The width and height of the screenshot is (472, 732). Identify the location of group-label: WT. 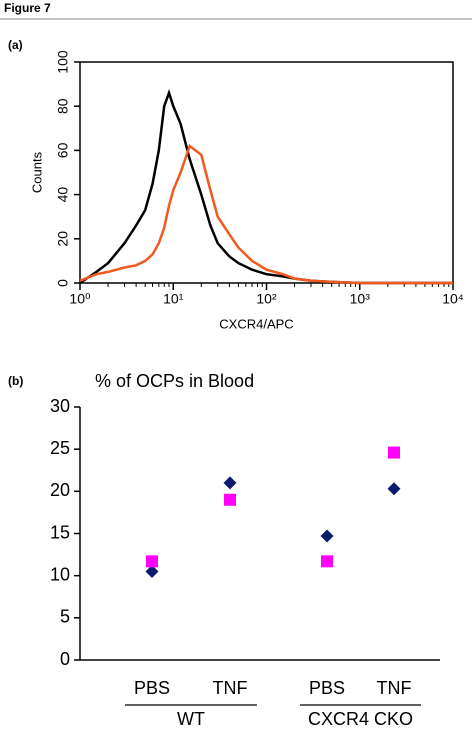
(191, 719).